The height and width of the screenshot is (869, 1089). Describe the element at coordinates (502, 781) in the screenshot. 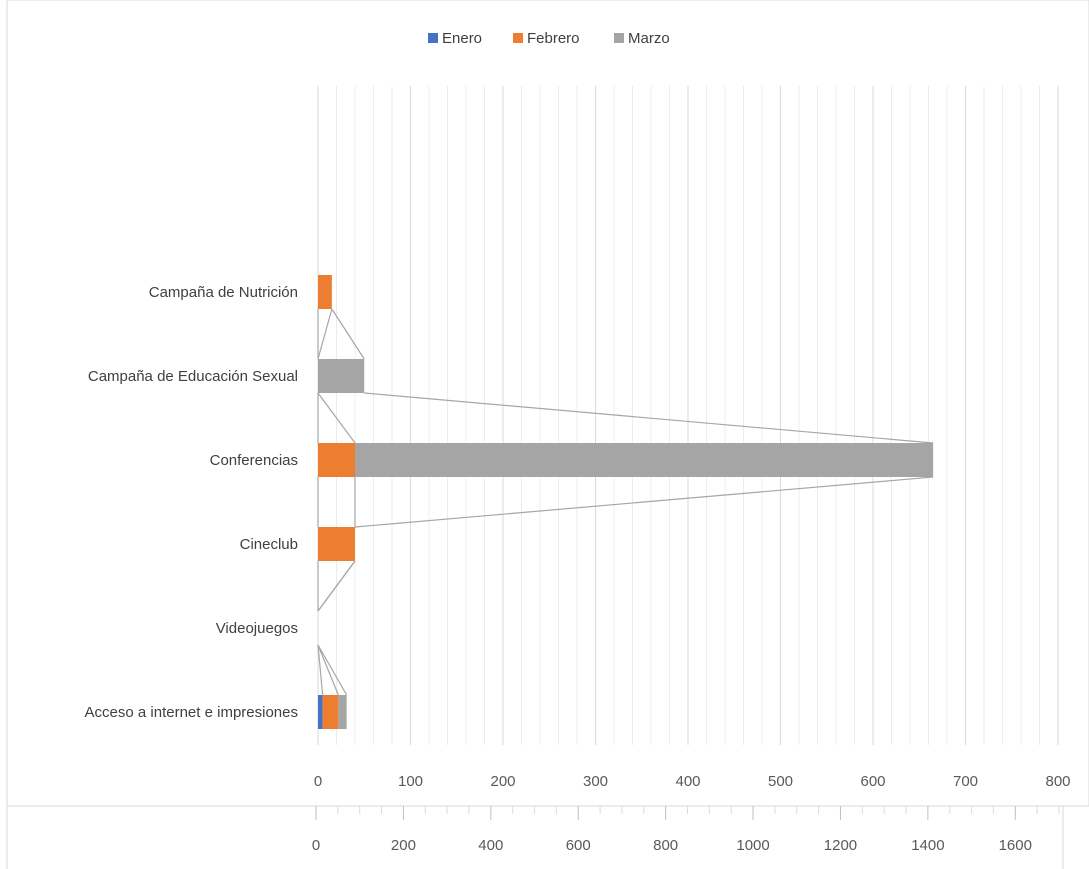

I see `x-tick-label: 200` at that location.